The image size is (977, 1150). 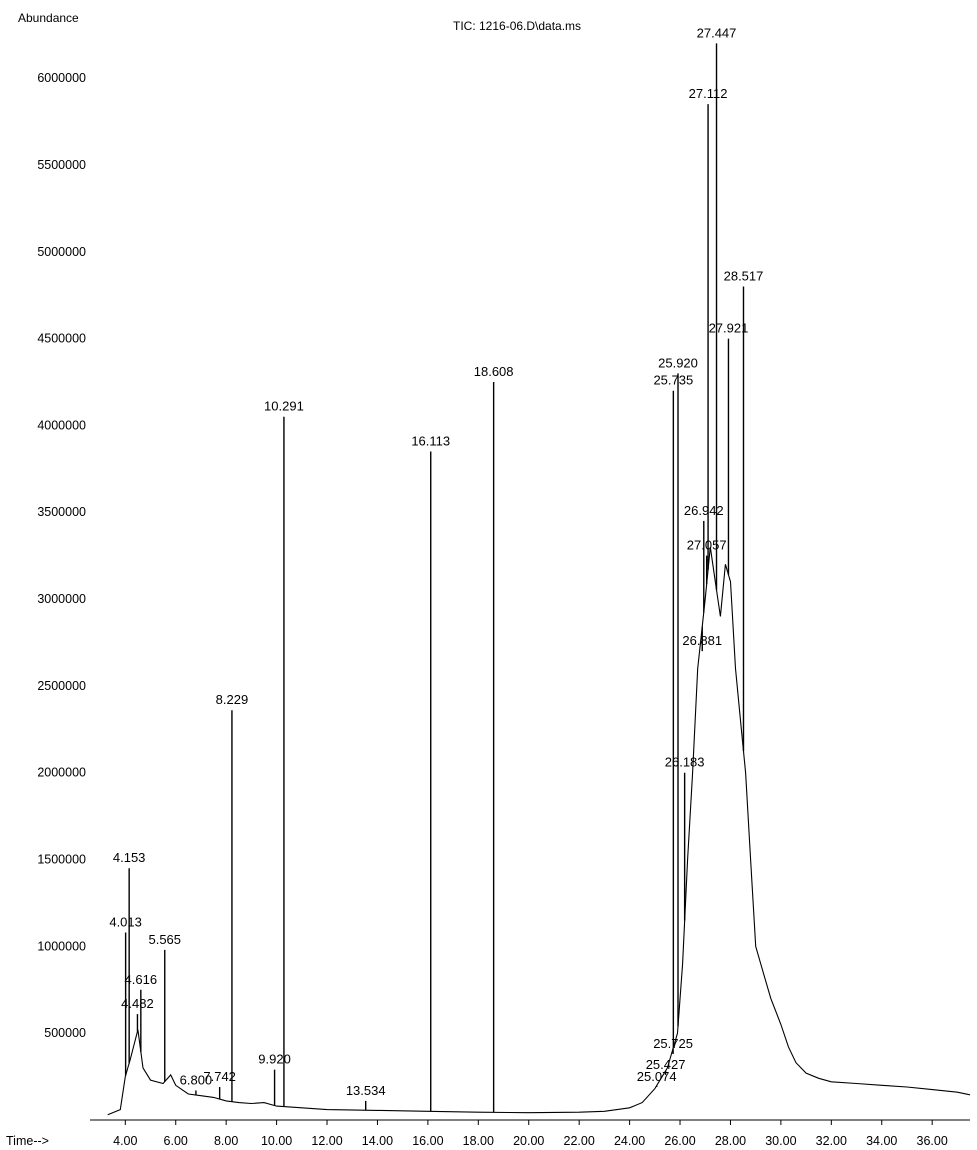 What do you see at coordinates (730, 1141) in the screenshot?
I see `x-tick-label: 28.00` at bounding box center [730, 1141].